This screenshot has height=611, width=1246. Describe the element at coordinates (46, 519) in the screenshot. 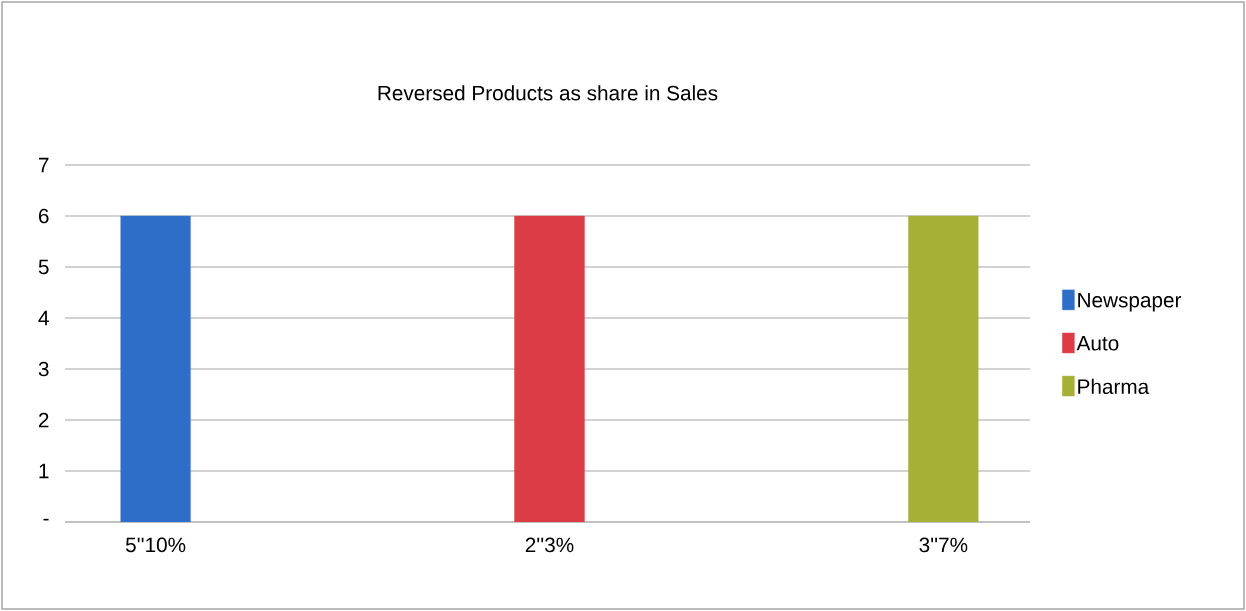

I see `y-tick-label: -` at that location.